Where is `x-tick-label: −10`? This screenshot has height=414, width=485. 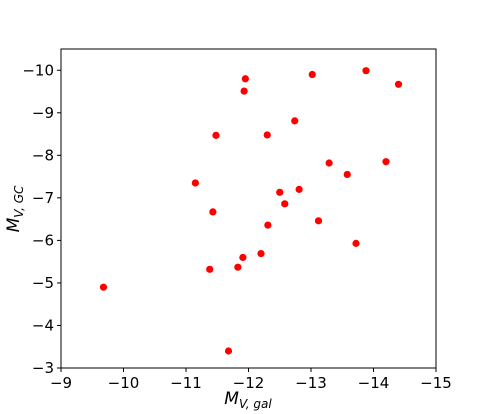 x-tick-label: −10 is located at coordinates (124, 383).